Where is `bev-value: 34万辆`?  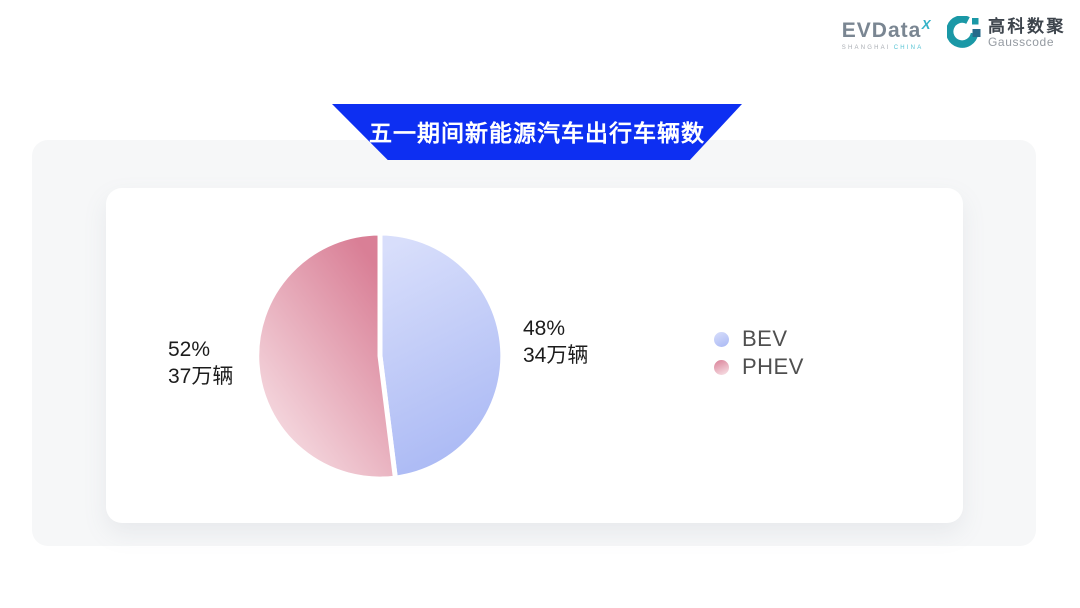
bev-value: 34万辆 is located at coordinates (556, 355).